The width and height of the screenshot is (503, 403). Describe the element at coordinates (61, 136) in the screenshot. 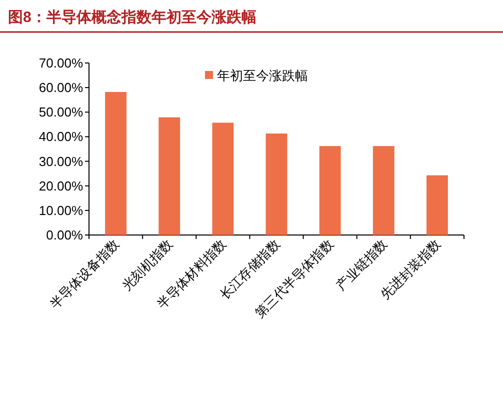

I see `y-tick-label: 40.00%` at that location.